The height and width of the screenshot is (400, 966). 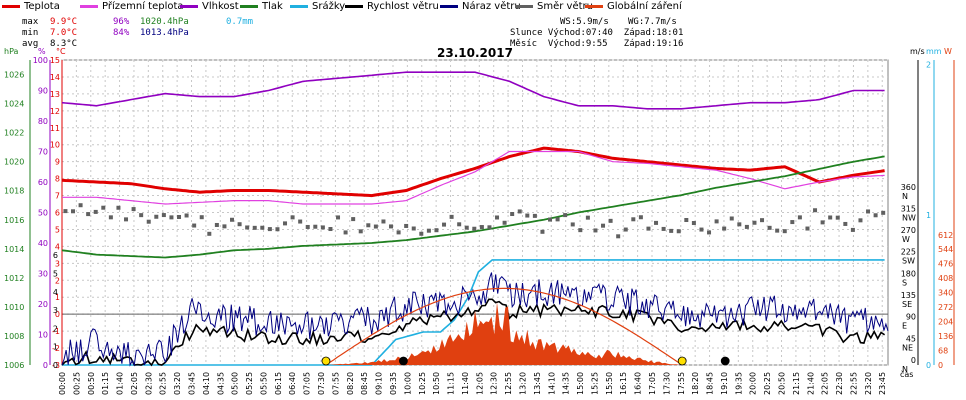 What do you see at coordinates (908, 261) in the screenshot?
I see `tick-wind-compass: SW` at bounding box center [908, 261].